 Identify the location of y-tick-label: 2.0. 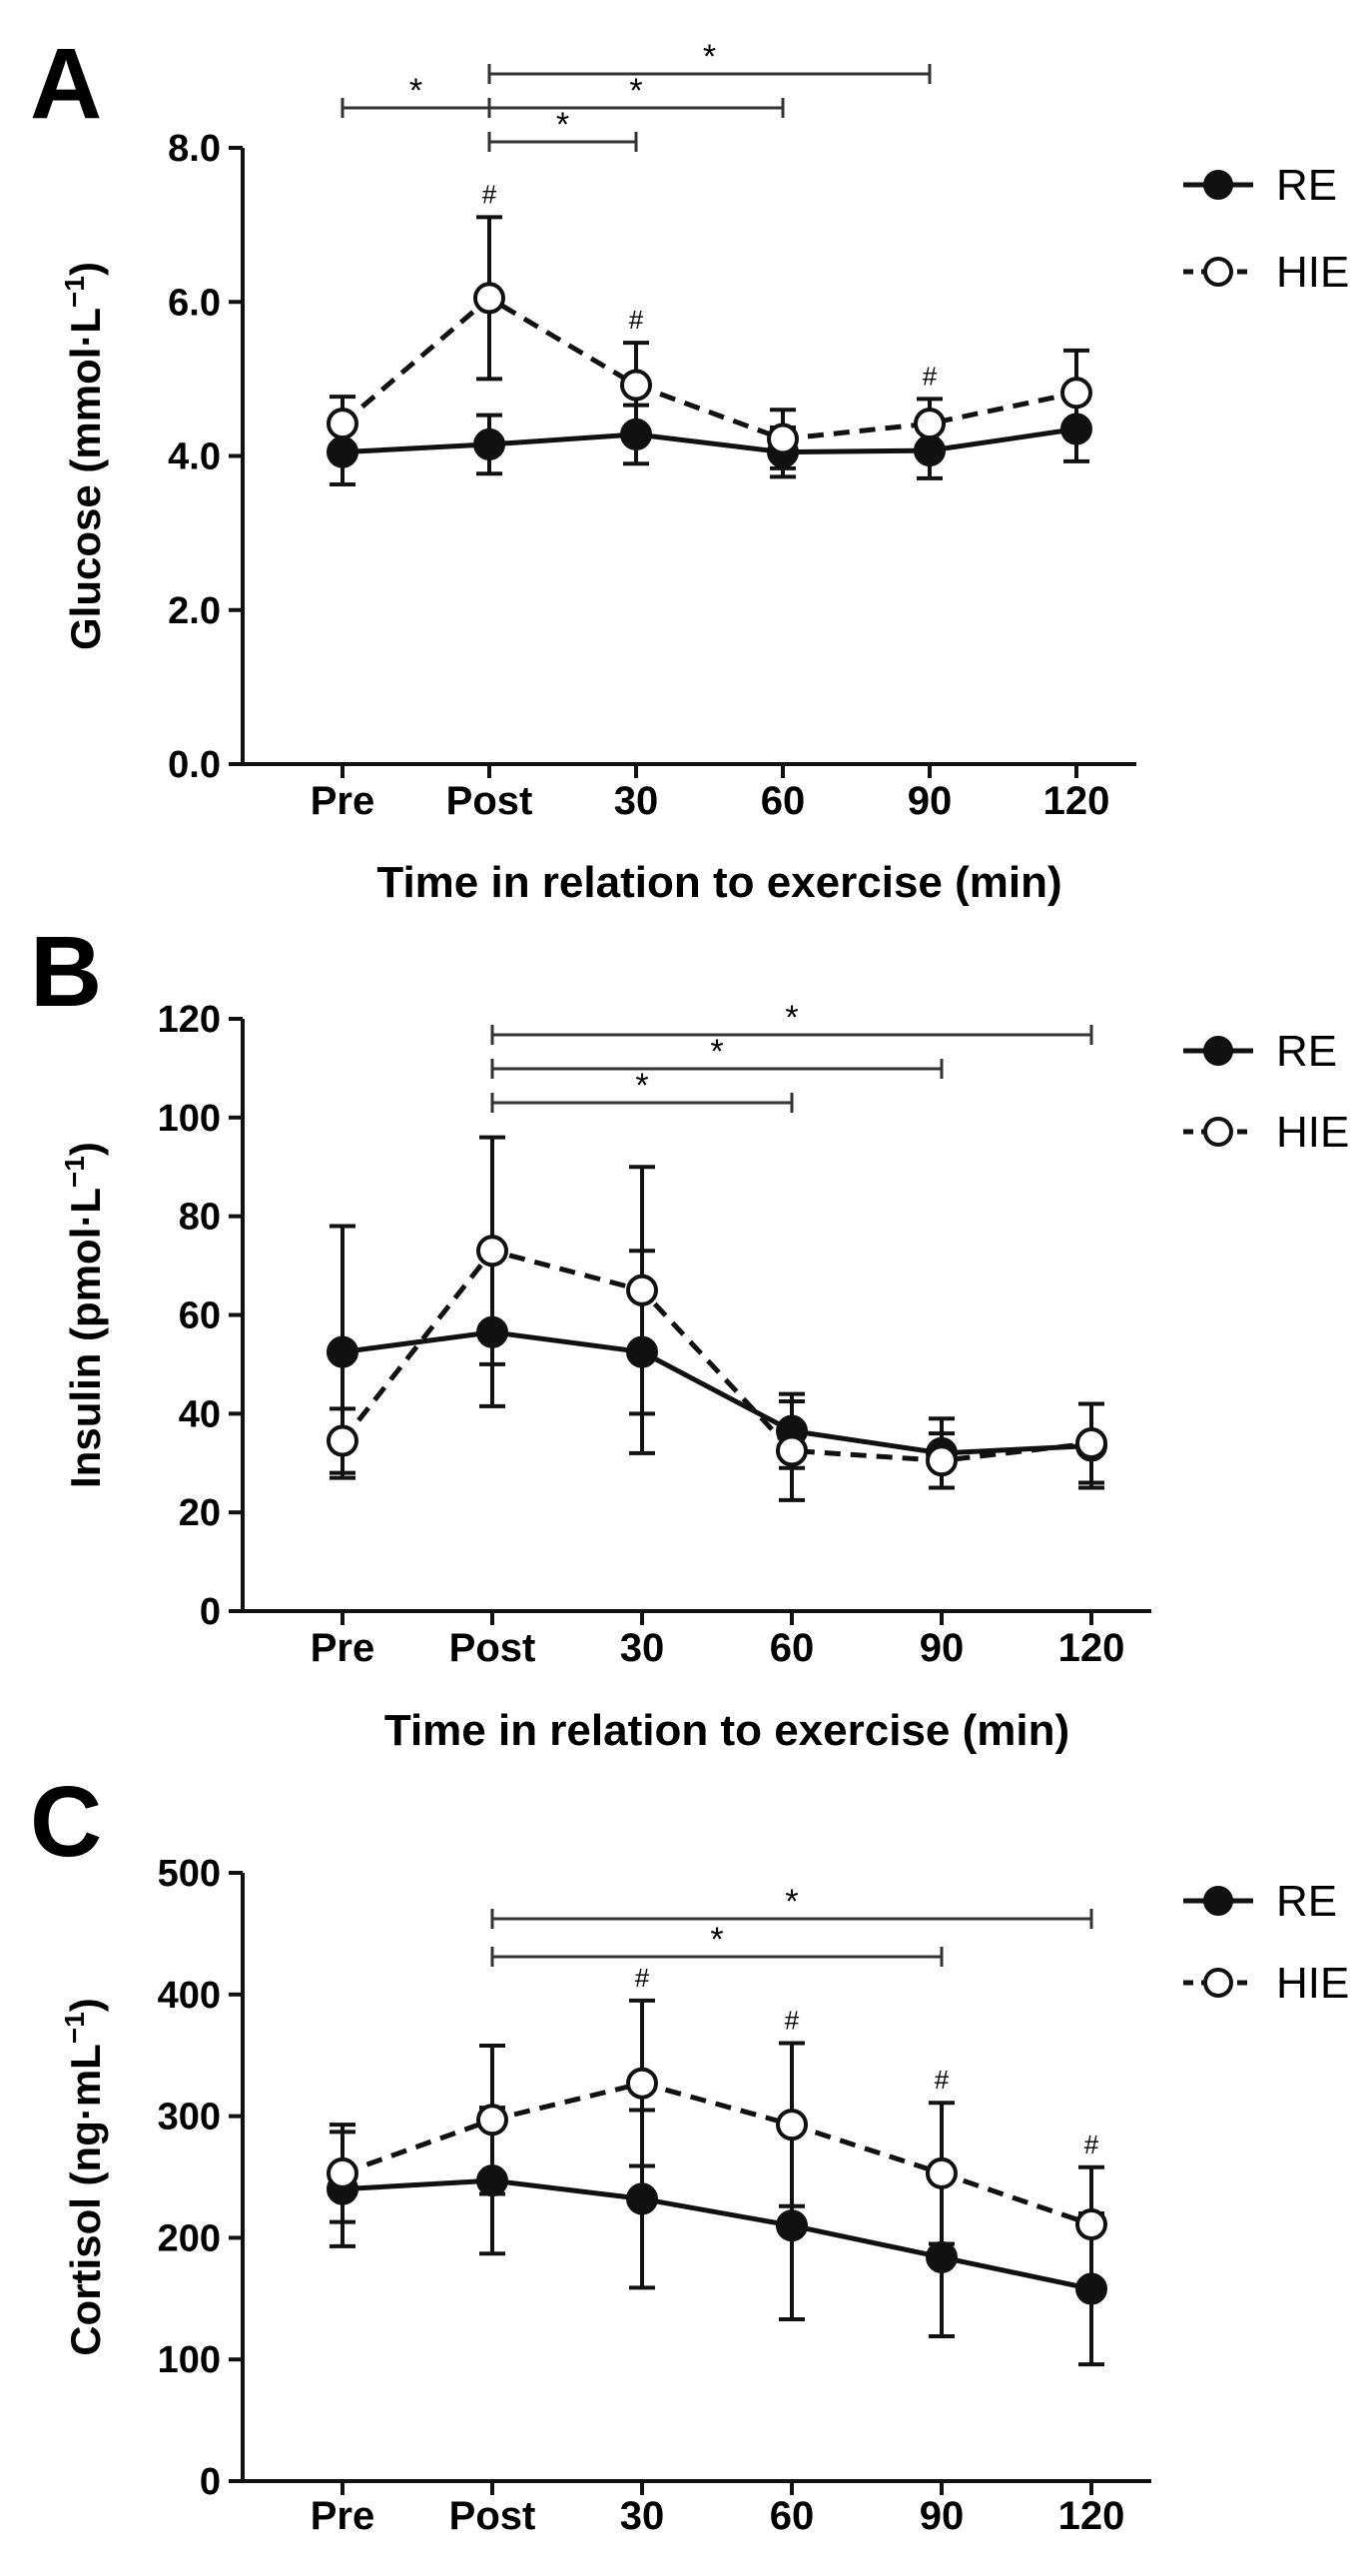
(194, 611).